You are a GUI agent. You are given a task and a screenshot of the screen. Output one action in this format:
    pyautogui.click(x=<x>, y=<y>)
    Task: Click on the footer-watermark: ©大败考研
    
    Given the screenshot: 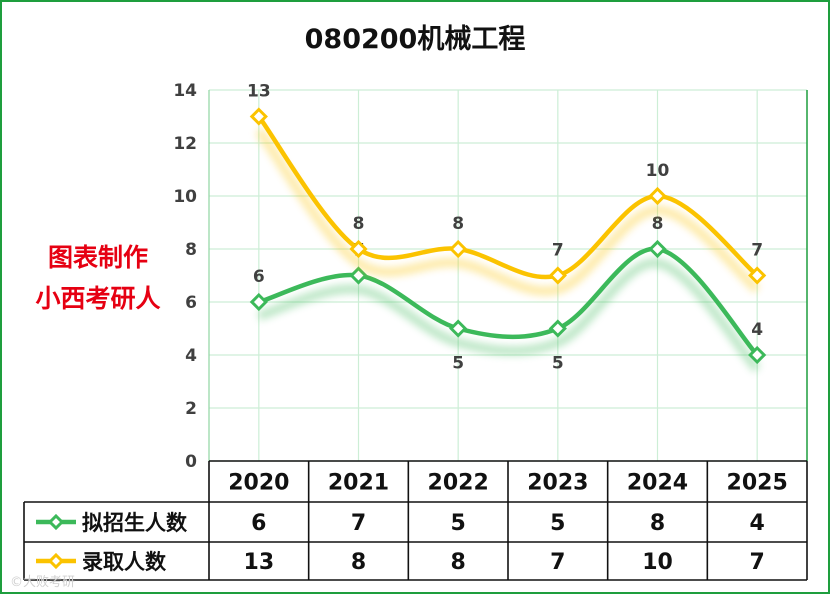 What is the action you would take?
    pyautogui.click(x=42, y=582)
    